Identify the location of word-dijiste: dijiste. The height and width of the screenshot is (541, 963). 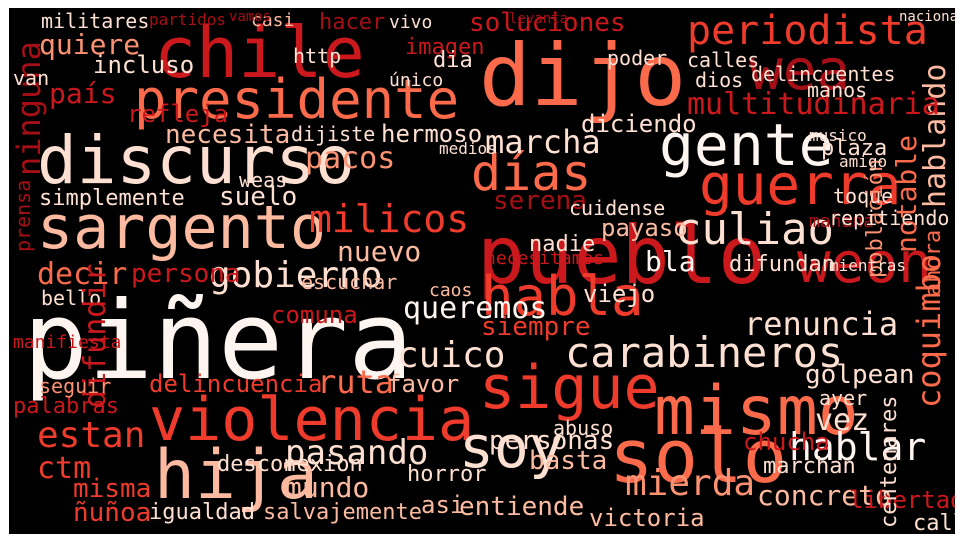
(333, 134).